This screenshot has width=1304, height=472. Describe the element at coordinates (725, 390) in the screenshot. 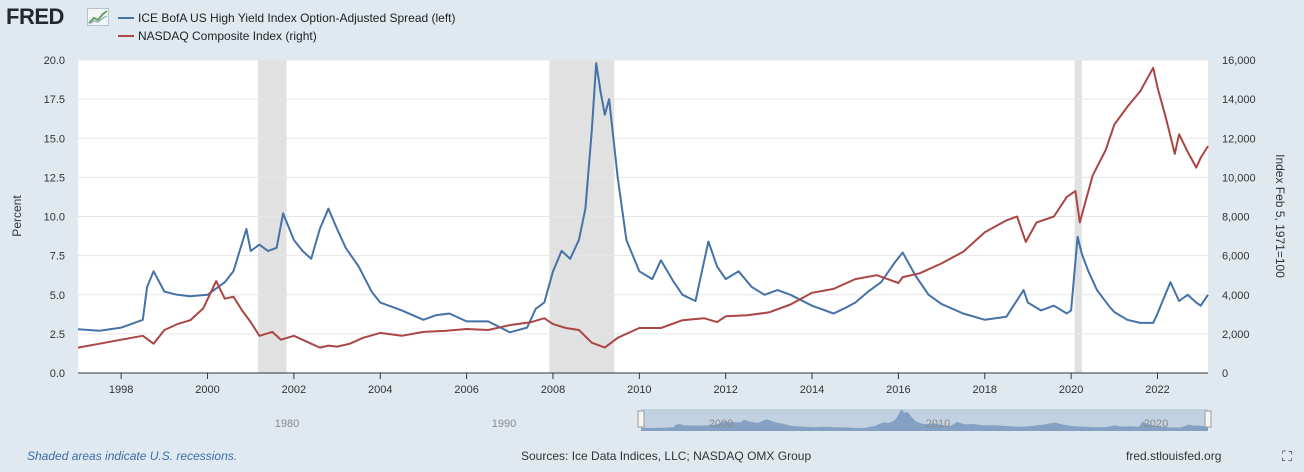

I see `x-tick-label: 2012` at that location.